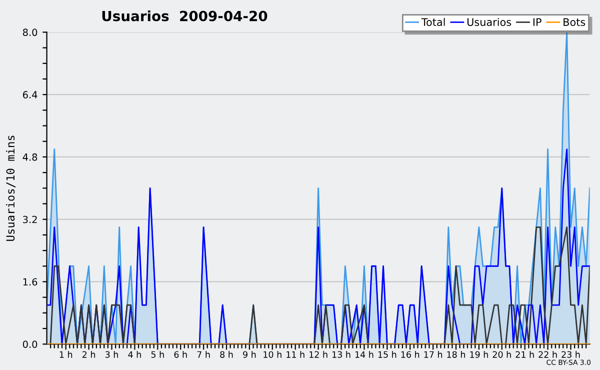 The width and height of the screenshot is (600, 370). I want to click on x-tick-label: 19 h, so click(479, 354).